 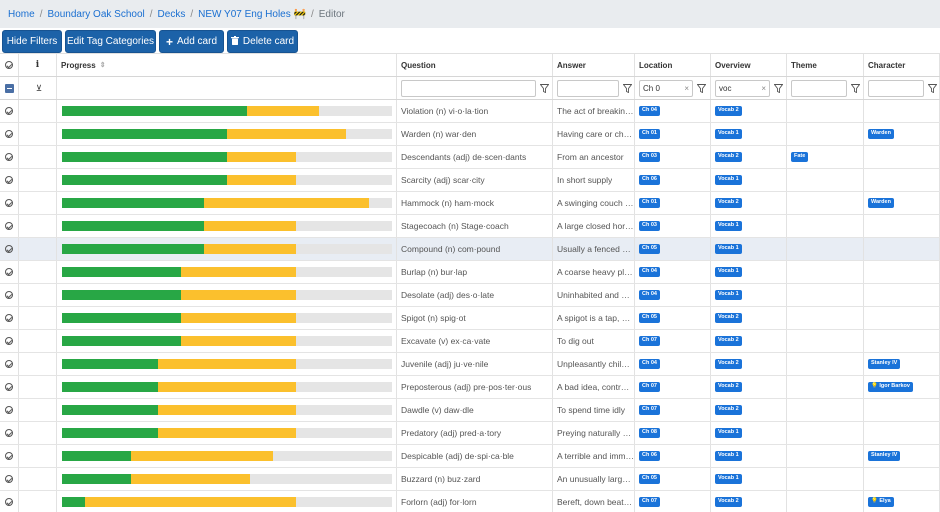 I want to click on breadcrumb-decks: Decks, so click(x=171, y=14).